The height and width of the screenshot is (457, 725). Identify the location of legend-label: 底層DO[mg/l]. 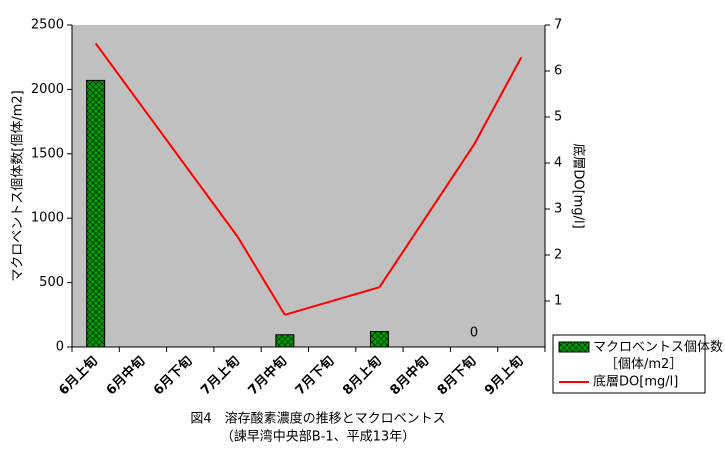
(635, 382).